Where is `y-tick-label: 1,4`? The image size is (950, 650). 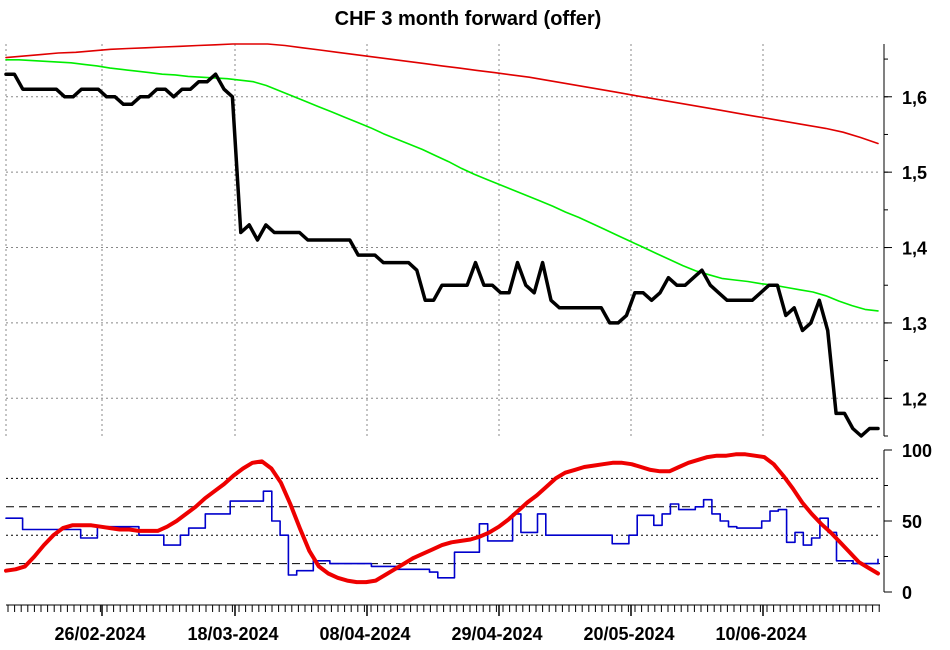 y-tick-label: 1,4 is located at coordinates (914, 249).